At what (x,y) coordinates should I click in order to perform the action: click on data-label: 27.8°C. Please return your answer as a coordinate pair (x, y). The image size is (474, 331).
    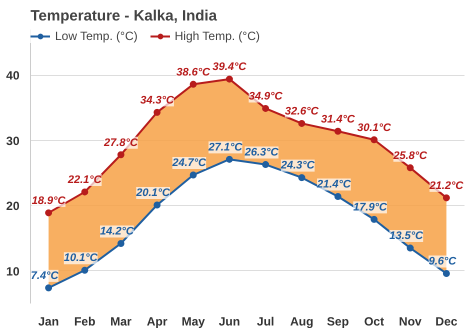
    Looking at the image, I should click on (121, 142).